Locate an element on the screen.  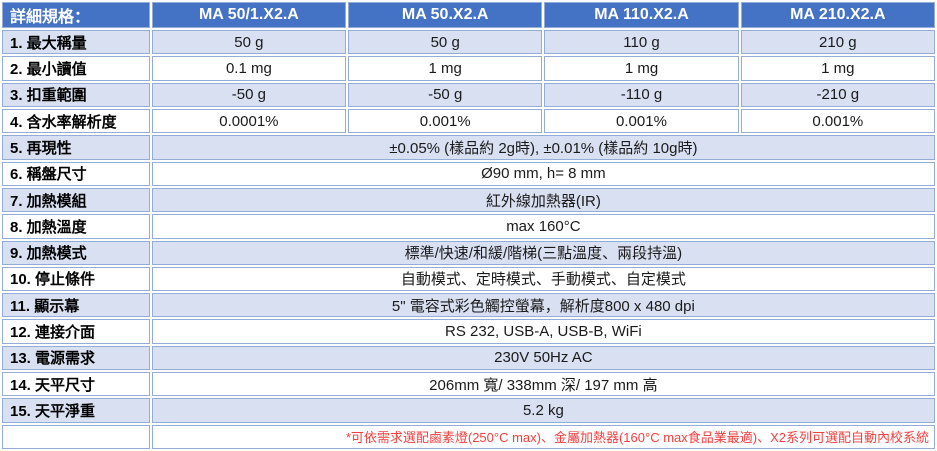
table-row: 12. 連接介面 RS 232, USB-A, USB-B, WiFi is located at coordinates (468, 331).